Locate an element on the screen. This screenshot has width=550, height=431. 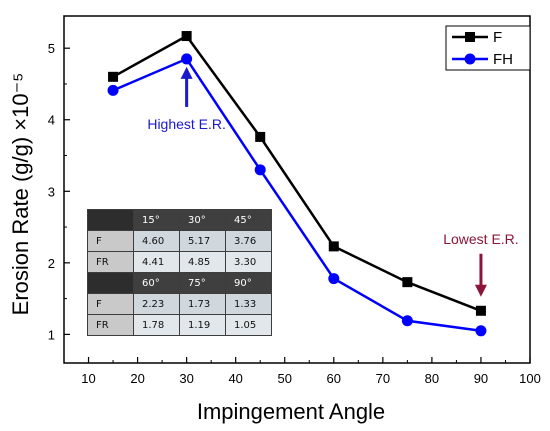
annotation-lowest-label: Lowest E.R. is located at coordinates (480, 239).